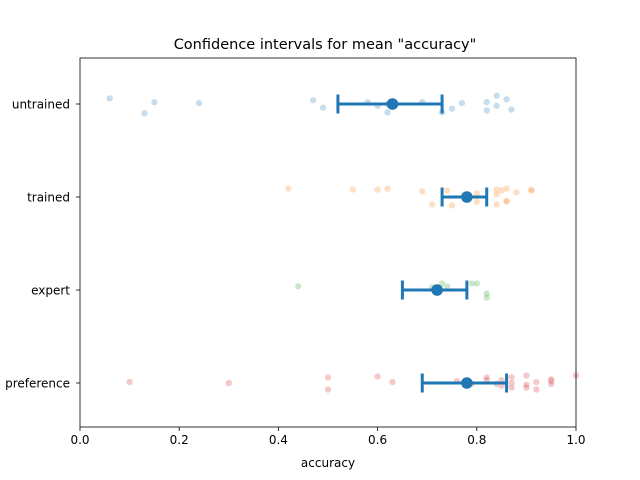 The image size is (640, 480). What do you see at coordinates (467, 383) in the screenshot?
I see `mean-point-preference` at bounding box center [467, 383].